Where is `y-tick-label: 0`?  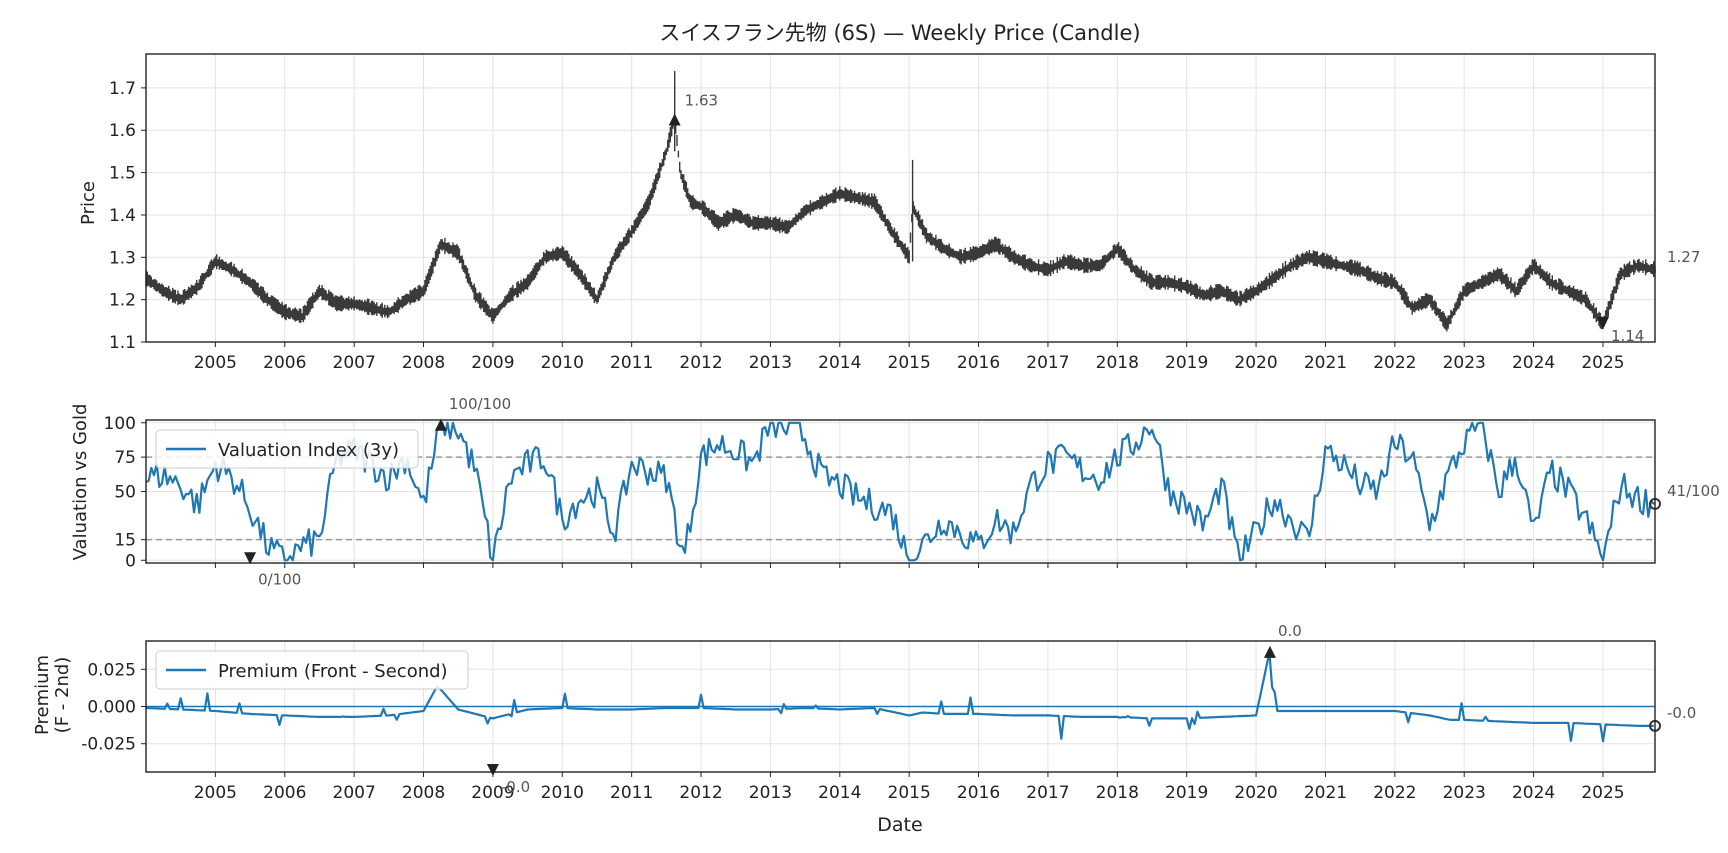 y-tick-label: 0 is located at coordinates (130, 561).